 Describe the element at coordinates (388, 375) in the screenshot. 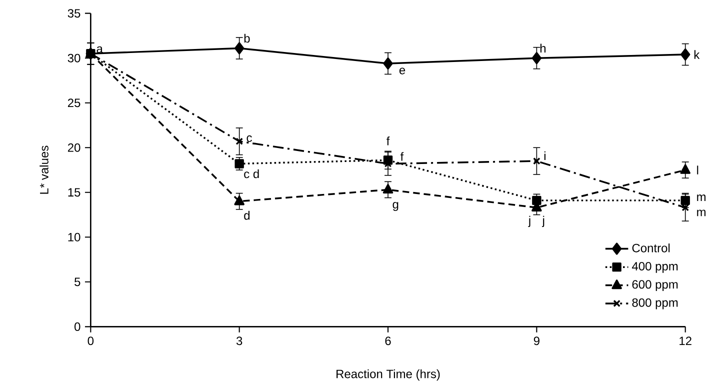

I see `x-axis-title: Reaction Time (hrs)` at that location.